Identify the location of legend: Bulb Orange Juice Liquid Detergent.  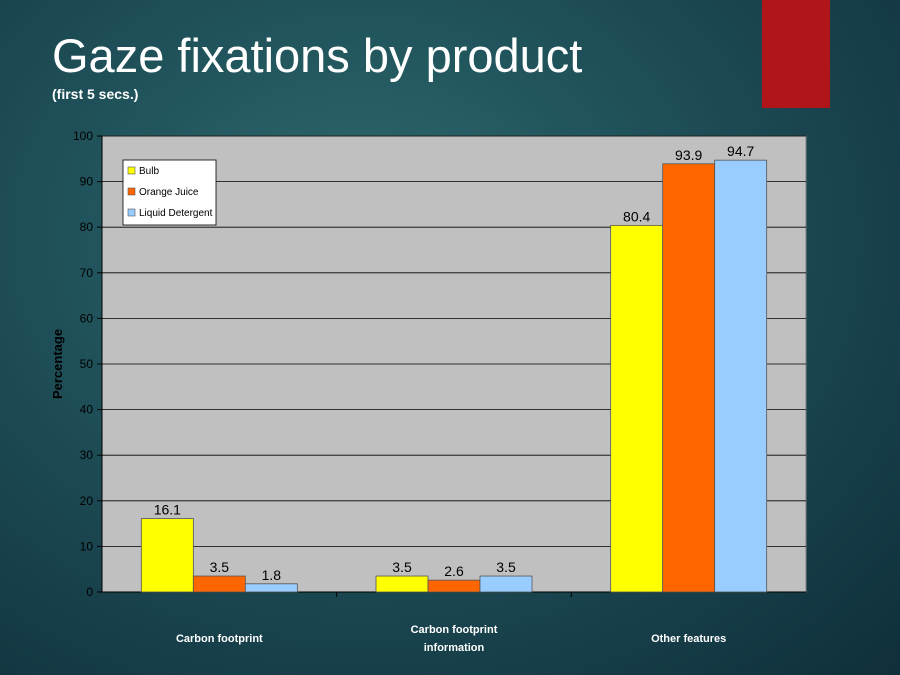
(169, 192).